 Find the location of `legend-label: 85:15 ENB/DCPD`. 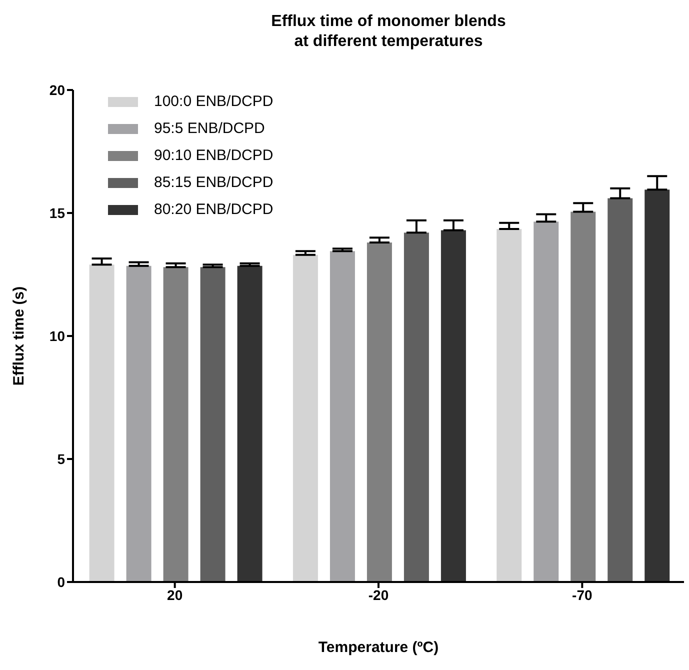

legend-label: 85:15 ENB/DCPD is located at coordinates (214, 182).